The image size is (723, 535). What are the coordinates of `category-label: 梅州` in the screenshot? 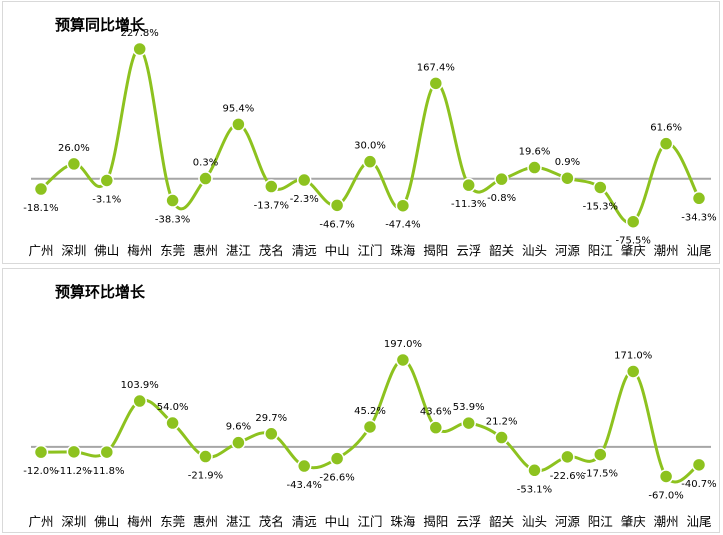 It's located at (139, 521).